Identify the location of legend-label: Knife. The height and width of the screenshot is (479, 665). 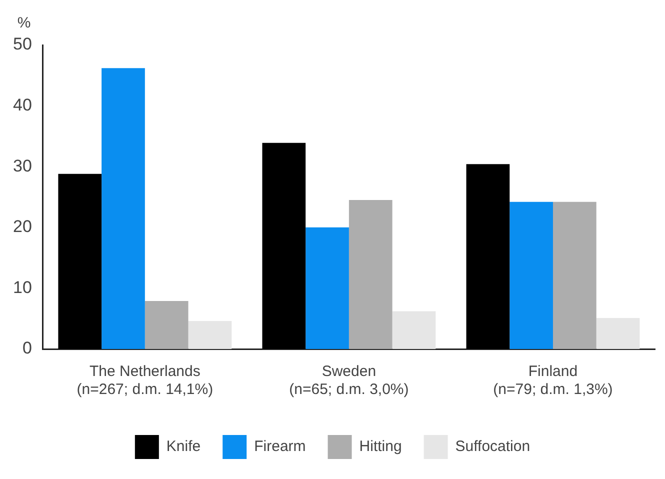
(183, 447).